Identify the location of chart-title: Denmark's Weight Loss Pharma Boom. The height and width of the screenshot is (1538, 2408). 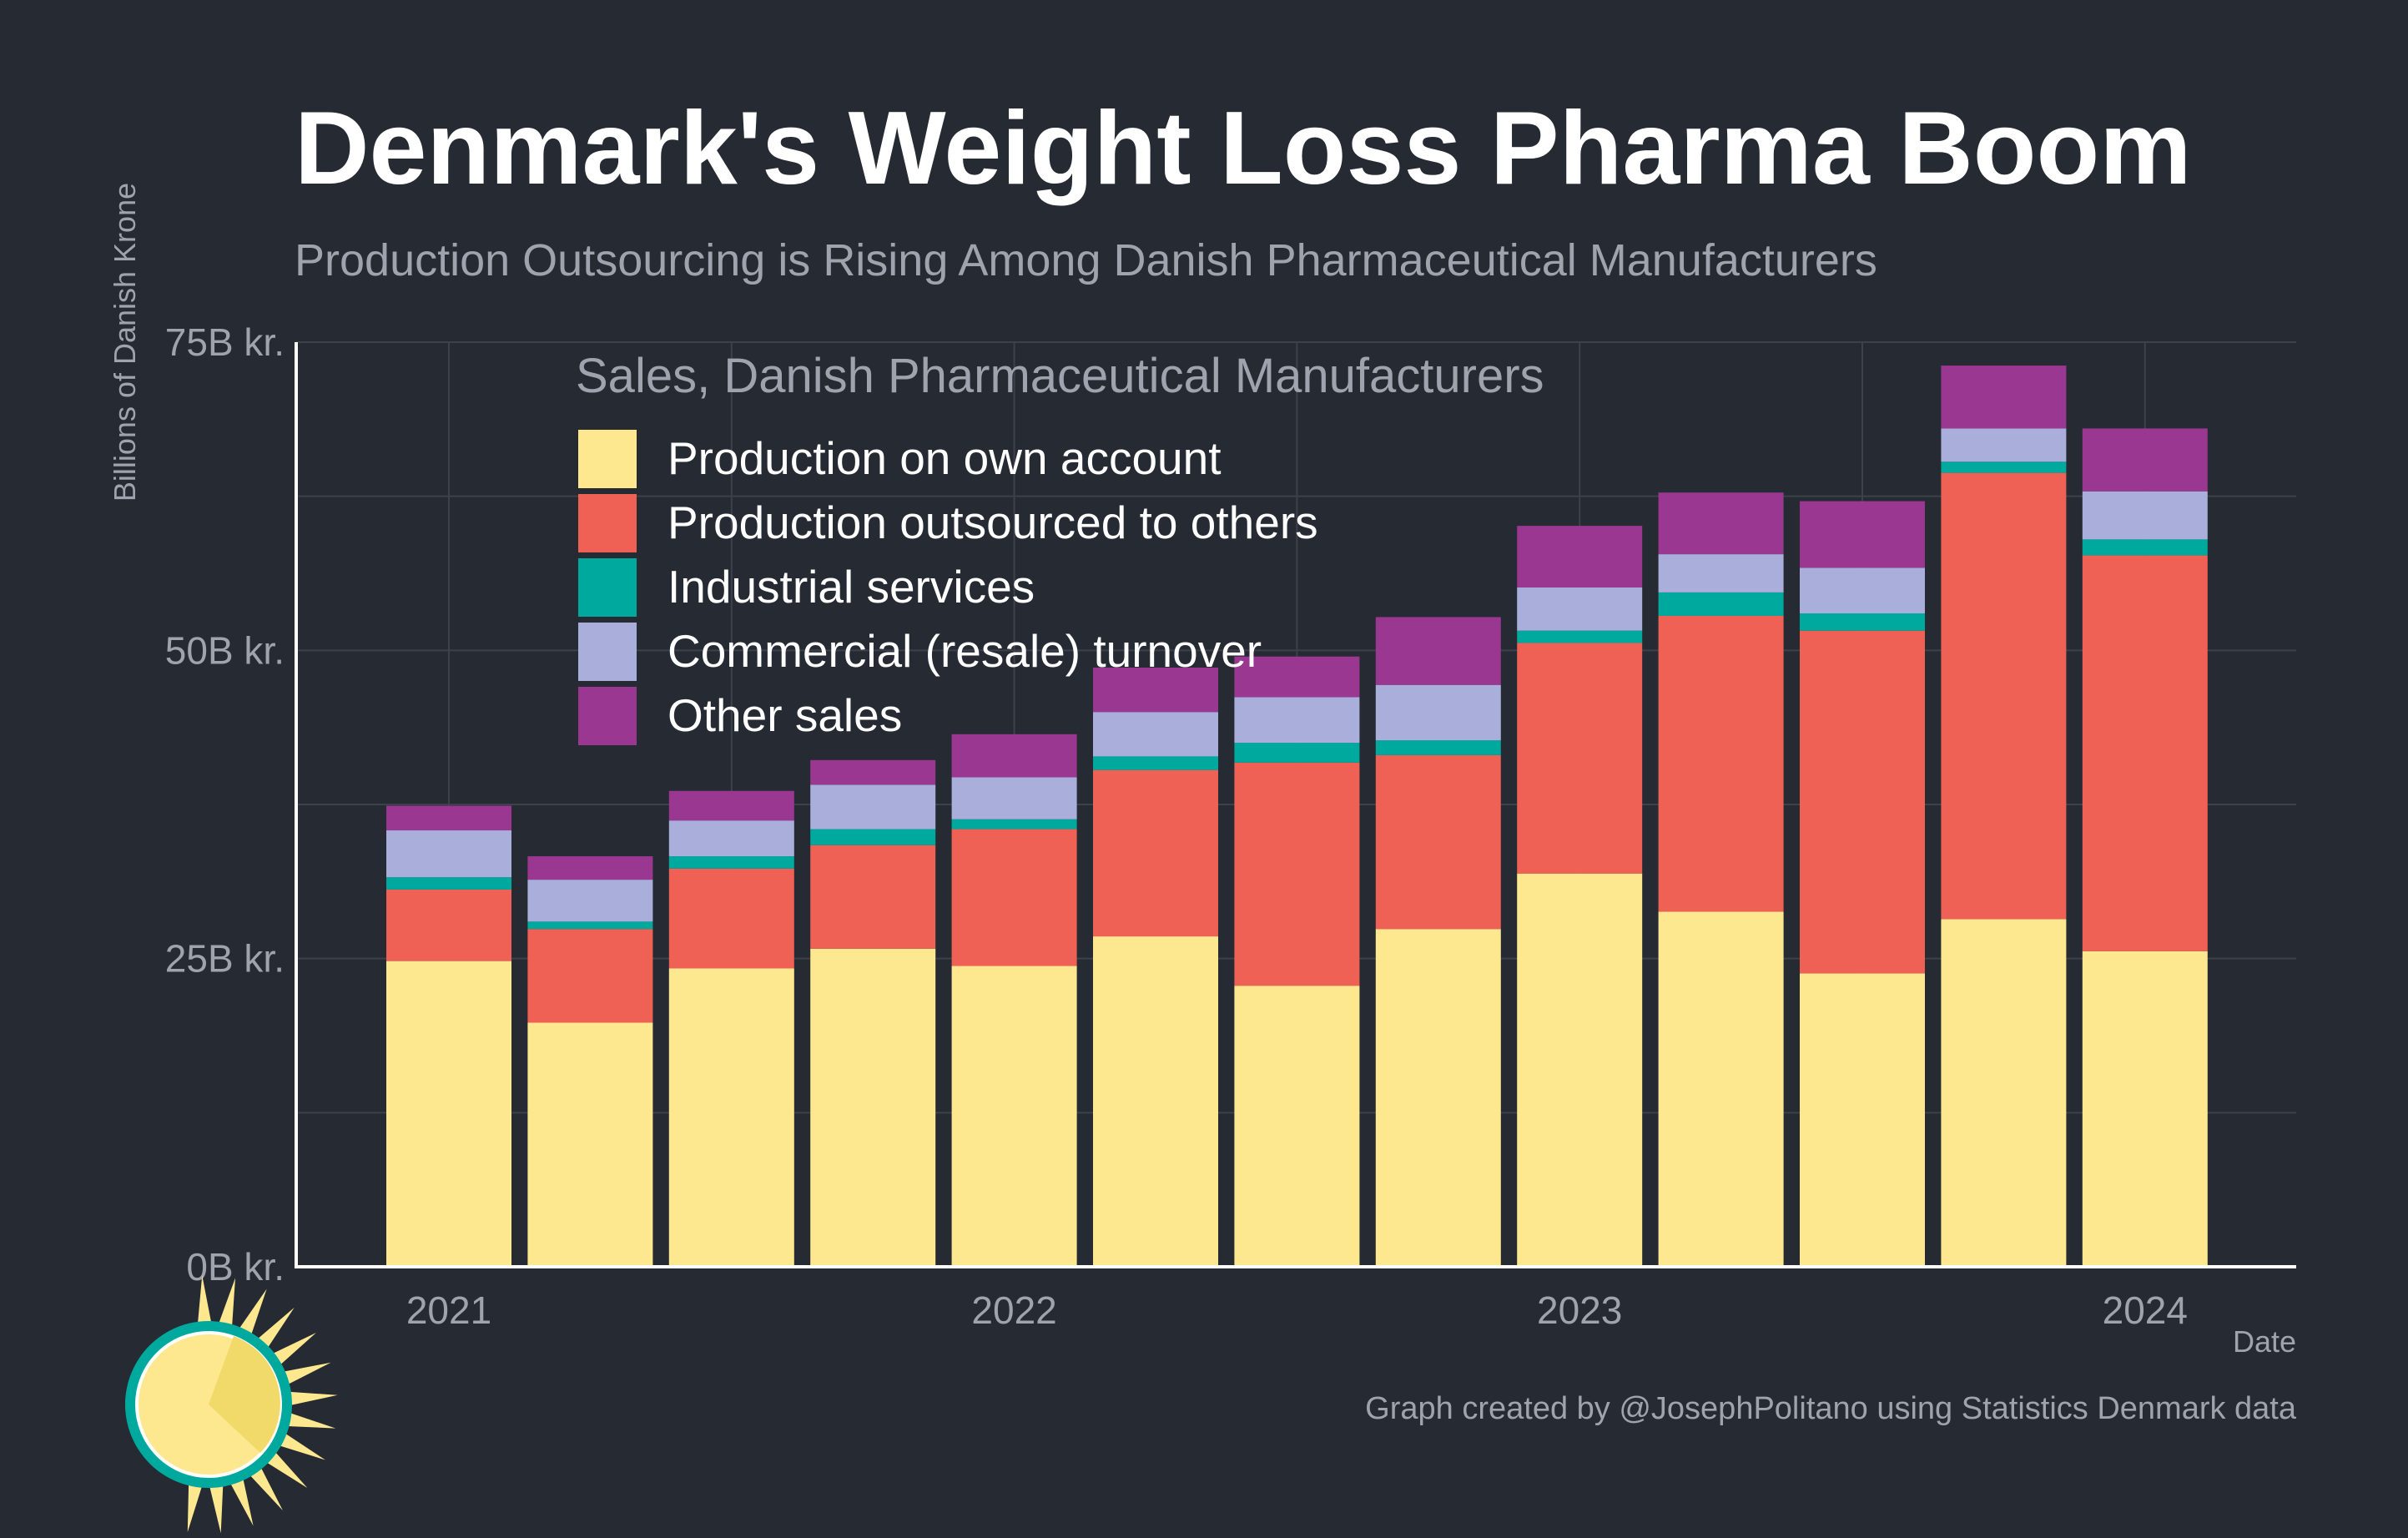
(1243, 148).